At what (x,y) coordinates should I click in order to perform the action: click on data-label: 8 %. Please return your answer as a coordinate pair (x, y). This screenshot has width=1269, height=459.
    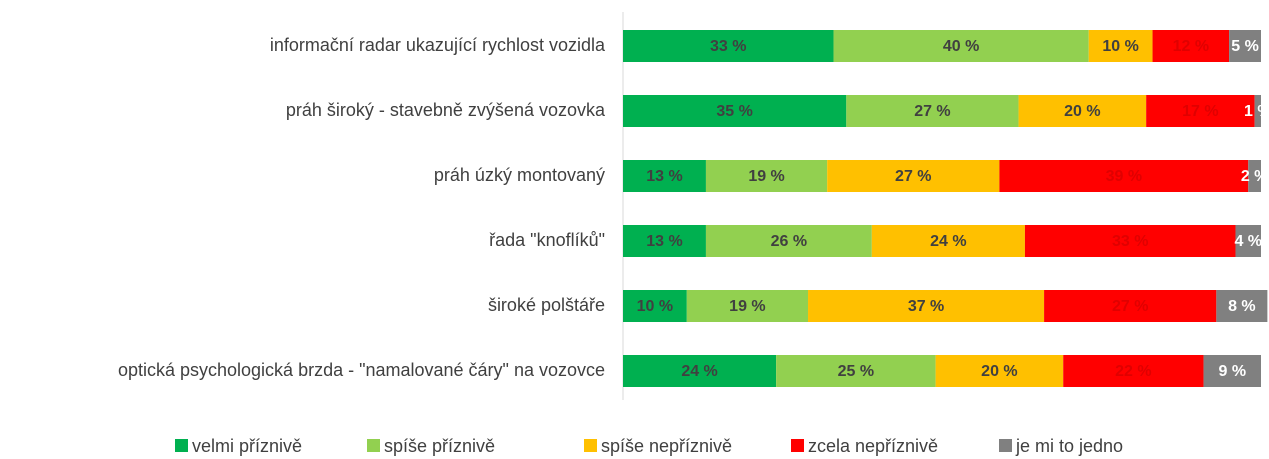
    Looking at the image, I should click on (1242, 306).